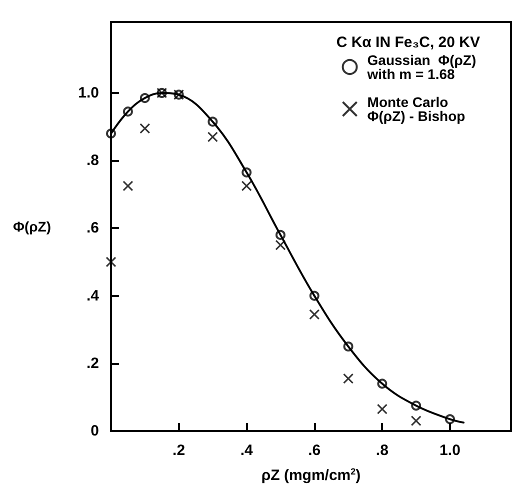 The height and width of the screenshot is (496, 523). What do you see at coordinates (31, 226) in the screenshot?
I see `y-axis-title: Φ(ρZ)` at bounding box center [31, 226].